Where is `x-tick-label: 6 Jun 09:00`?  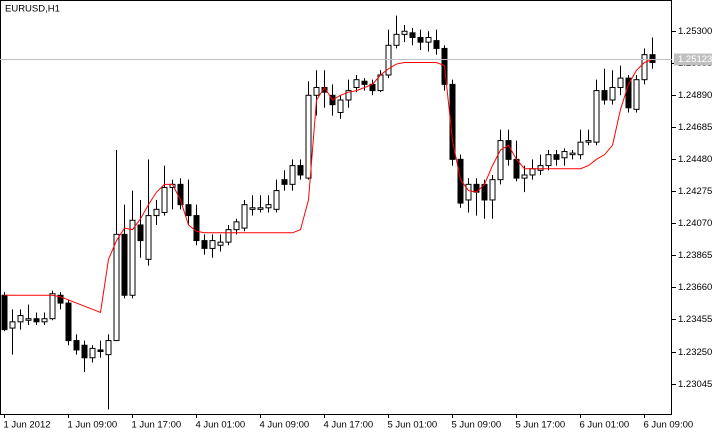 x-tick-label: 6 Jun 09:00 is located at coordinates (669, 425).